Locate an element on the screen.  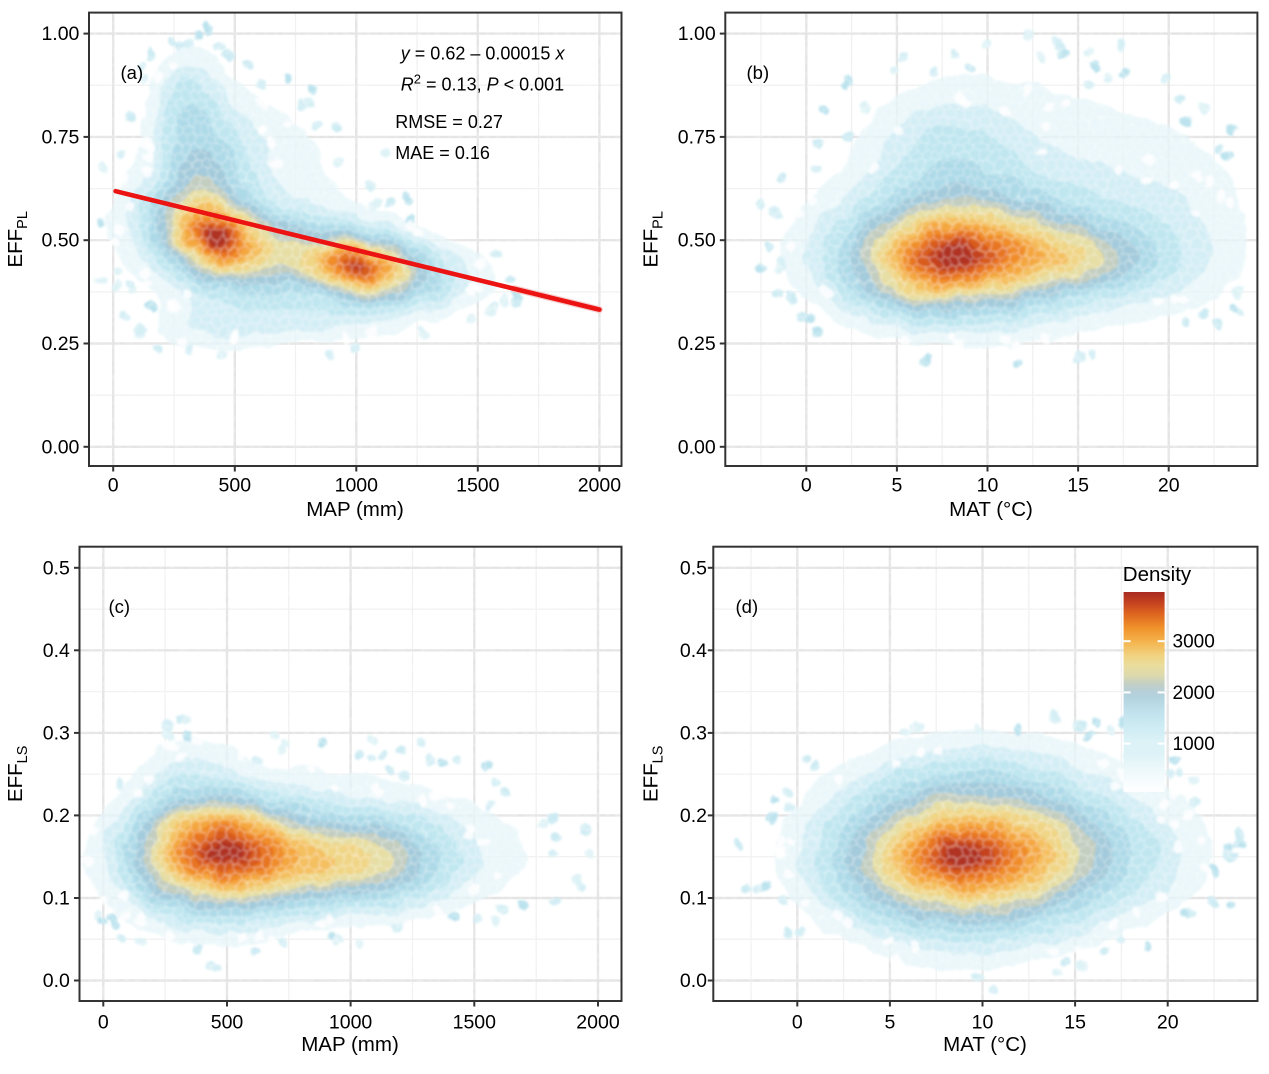
svg-text: Density is located at coordinates (1157, 574).